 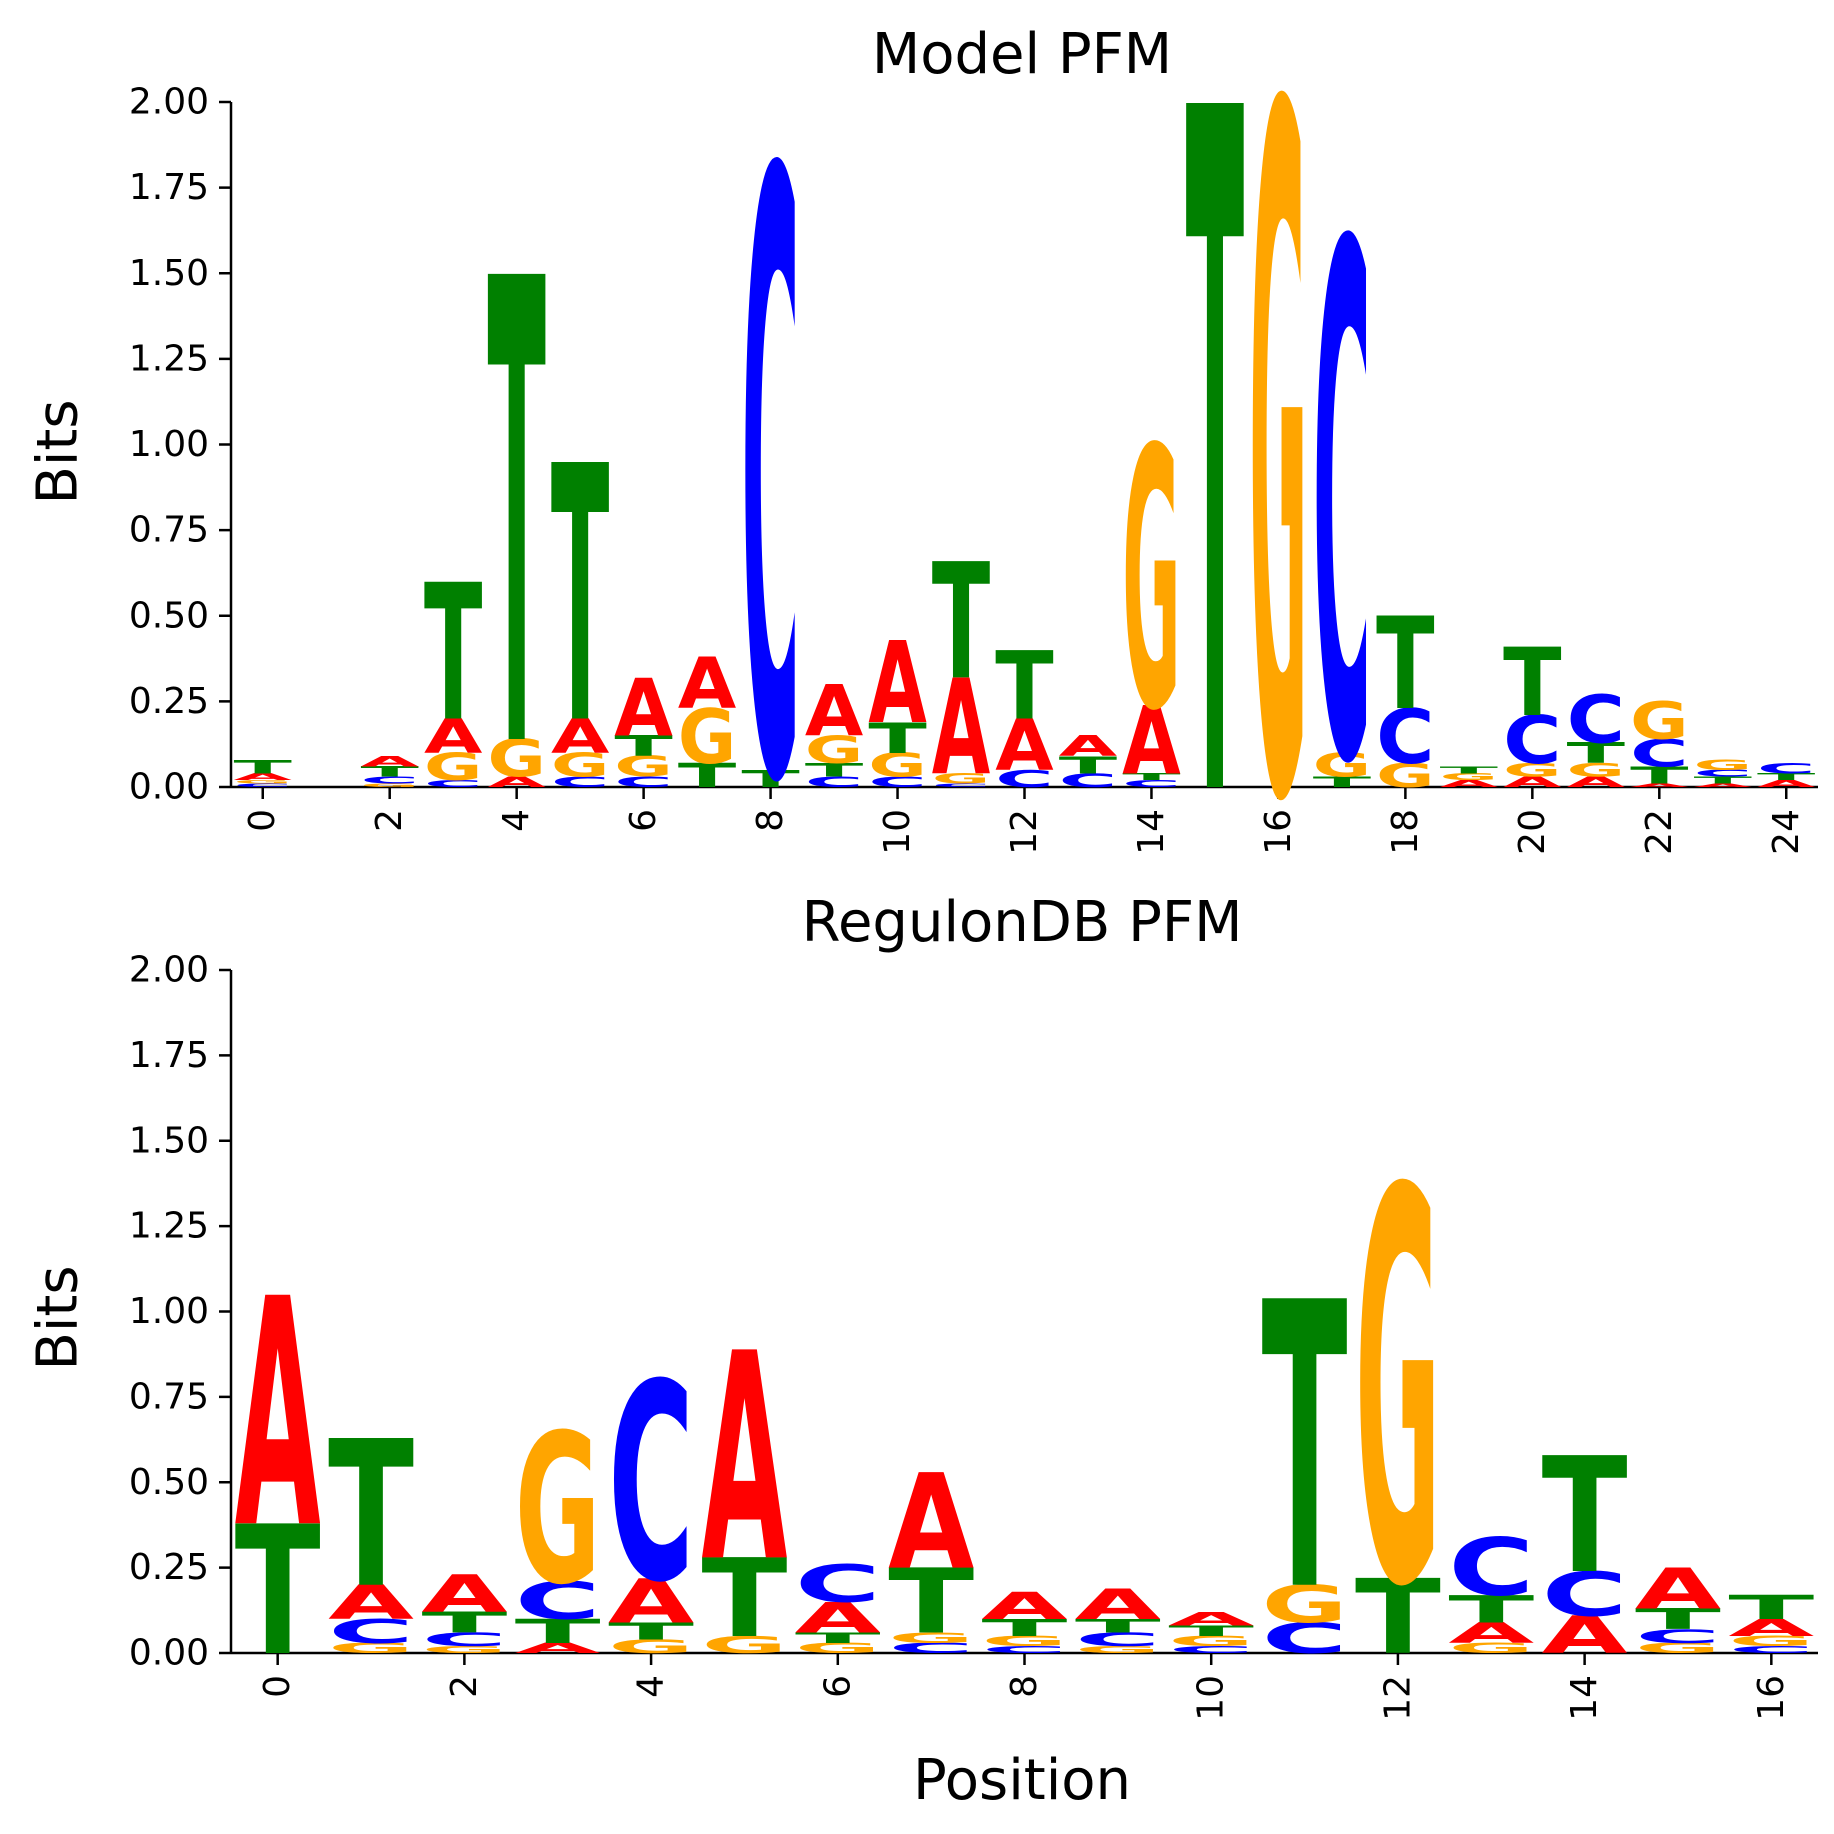 I want to click on y-tick-label: 0.00, so click(x=169, y=787).